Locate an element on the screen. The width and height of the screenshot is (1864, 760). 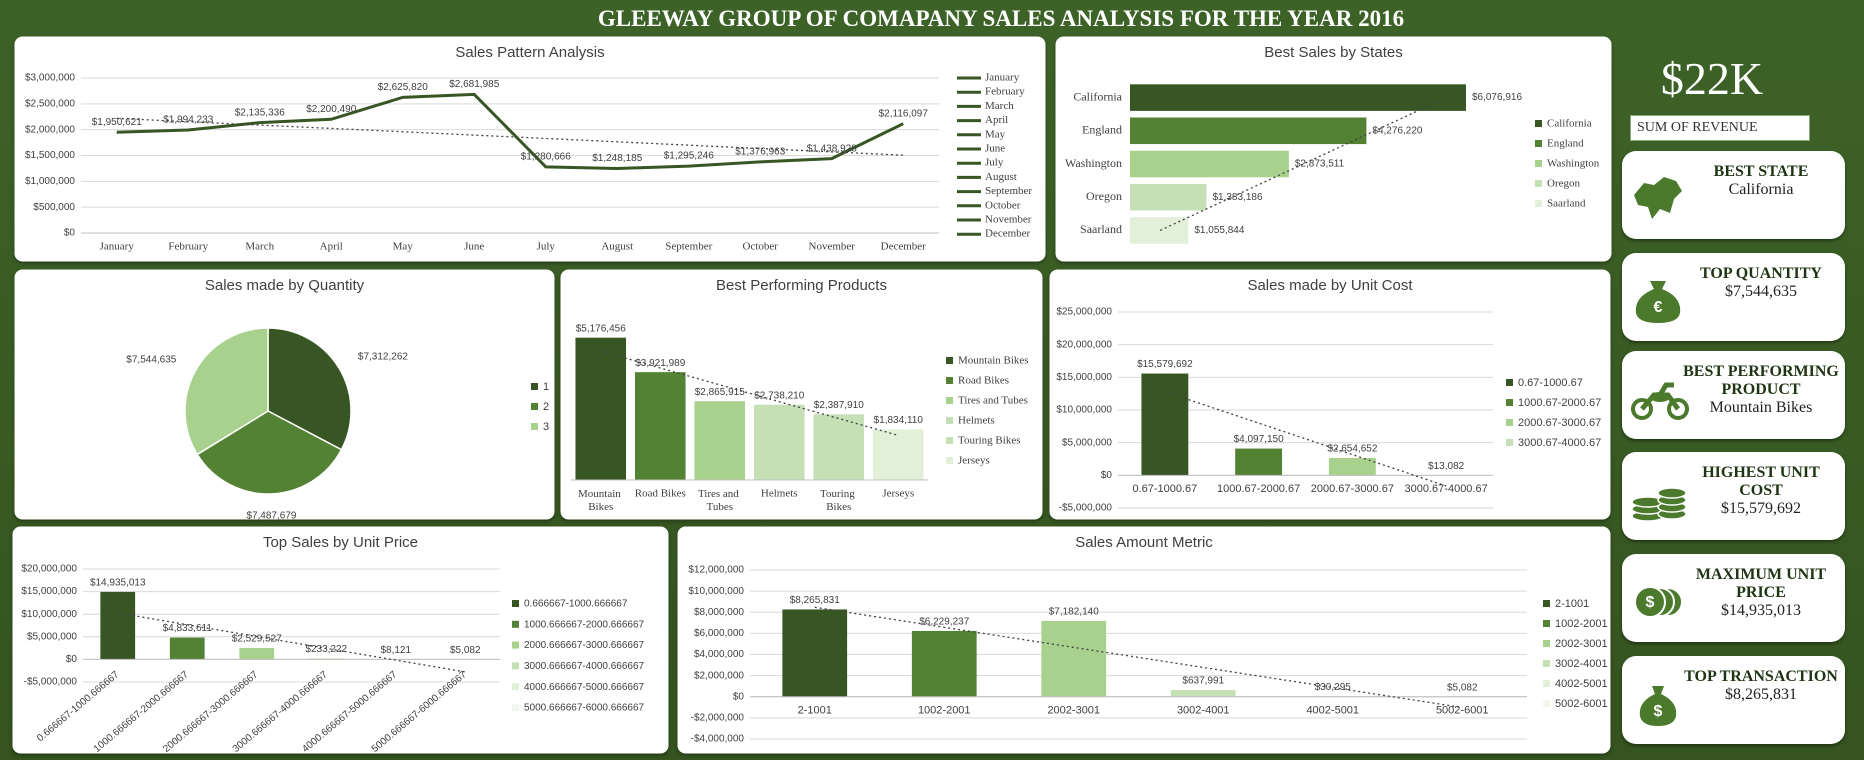
card-value: $7,544,635 is located at coordinates (1761, 291).